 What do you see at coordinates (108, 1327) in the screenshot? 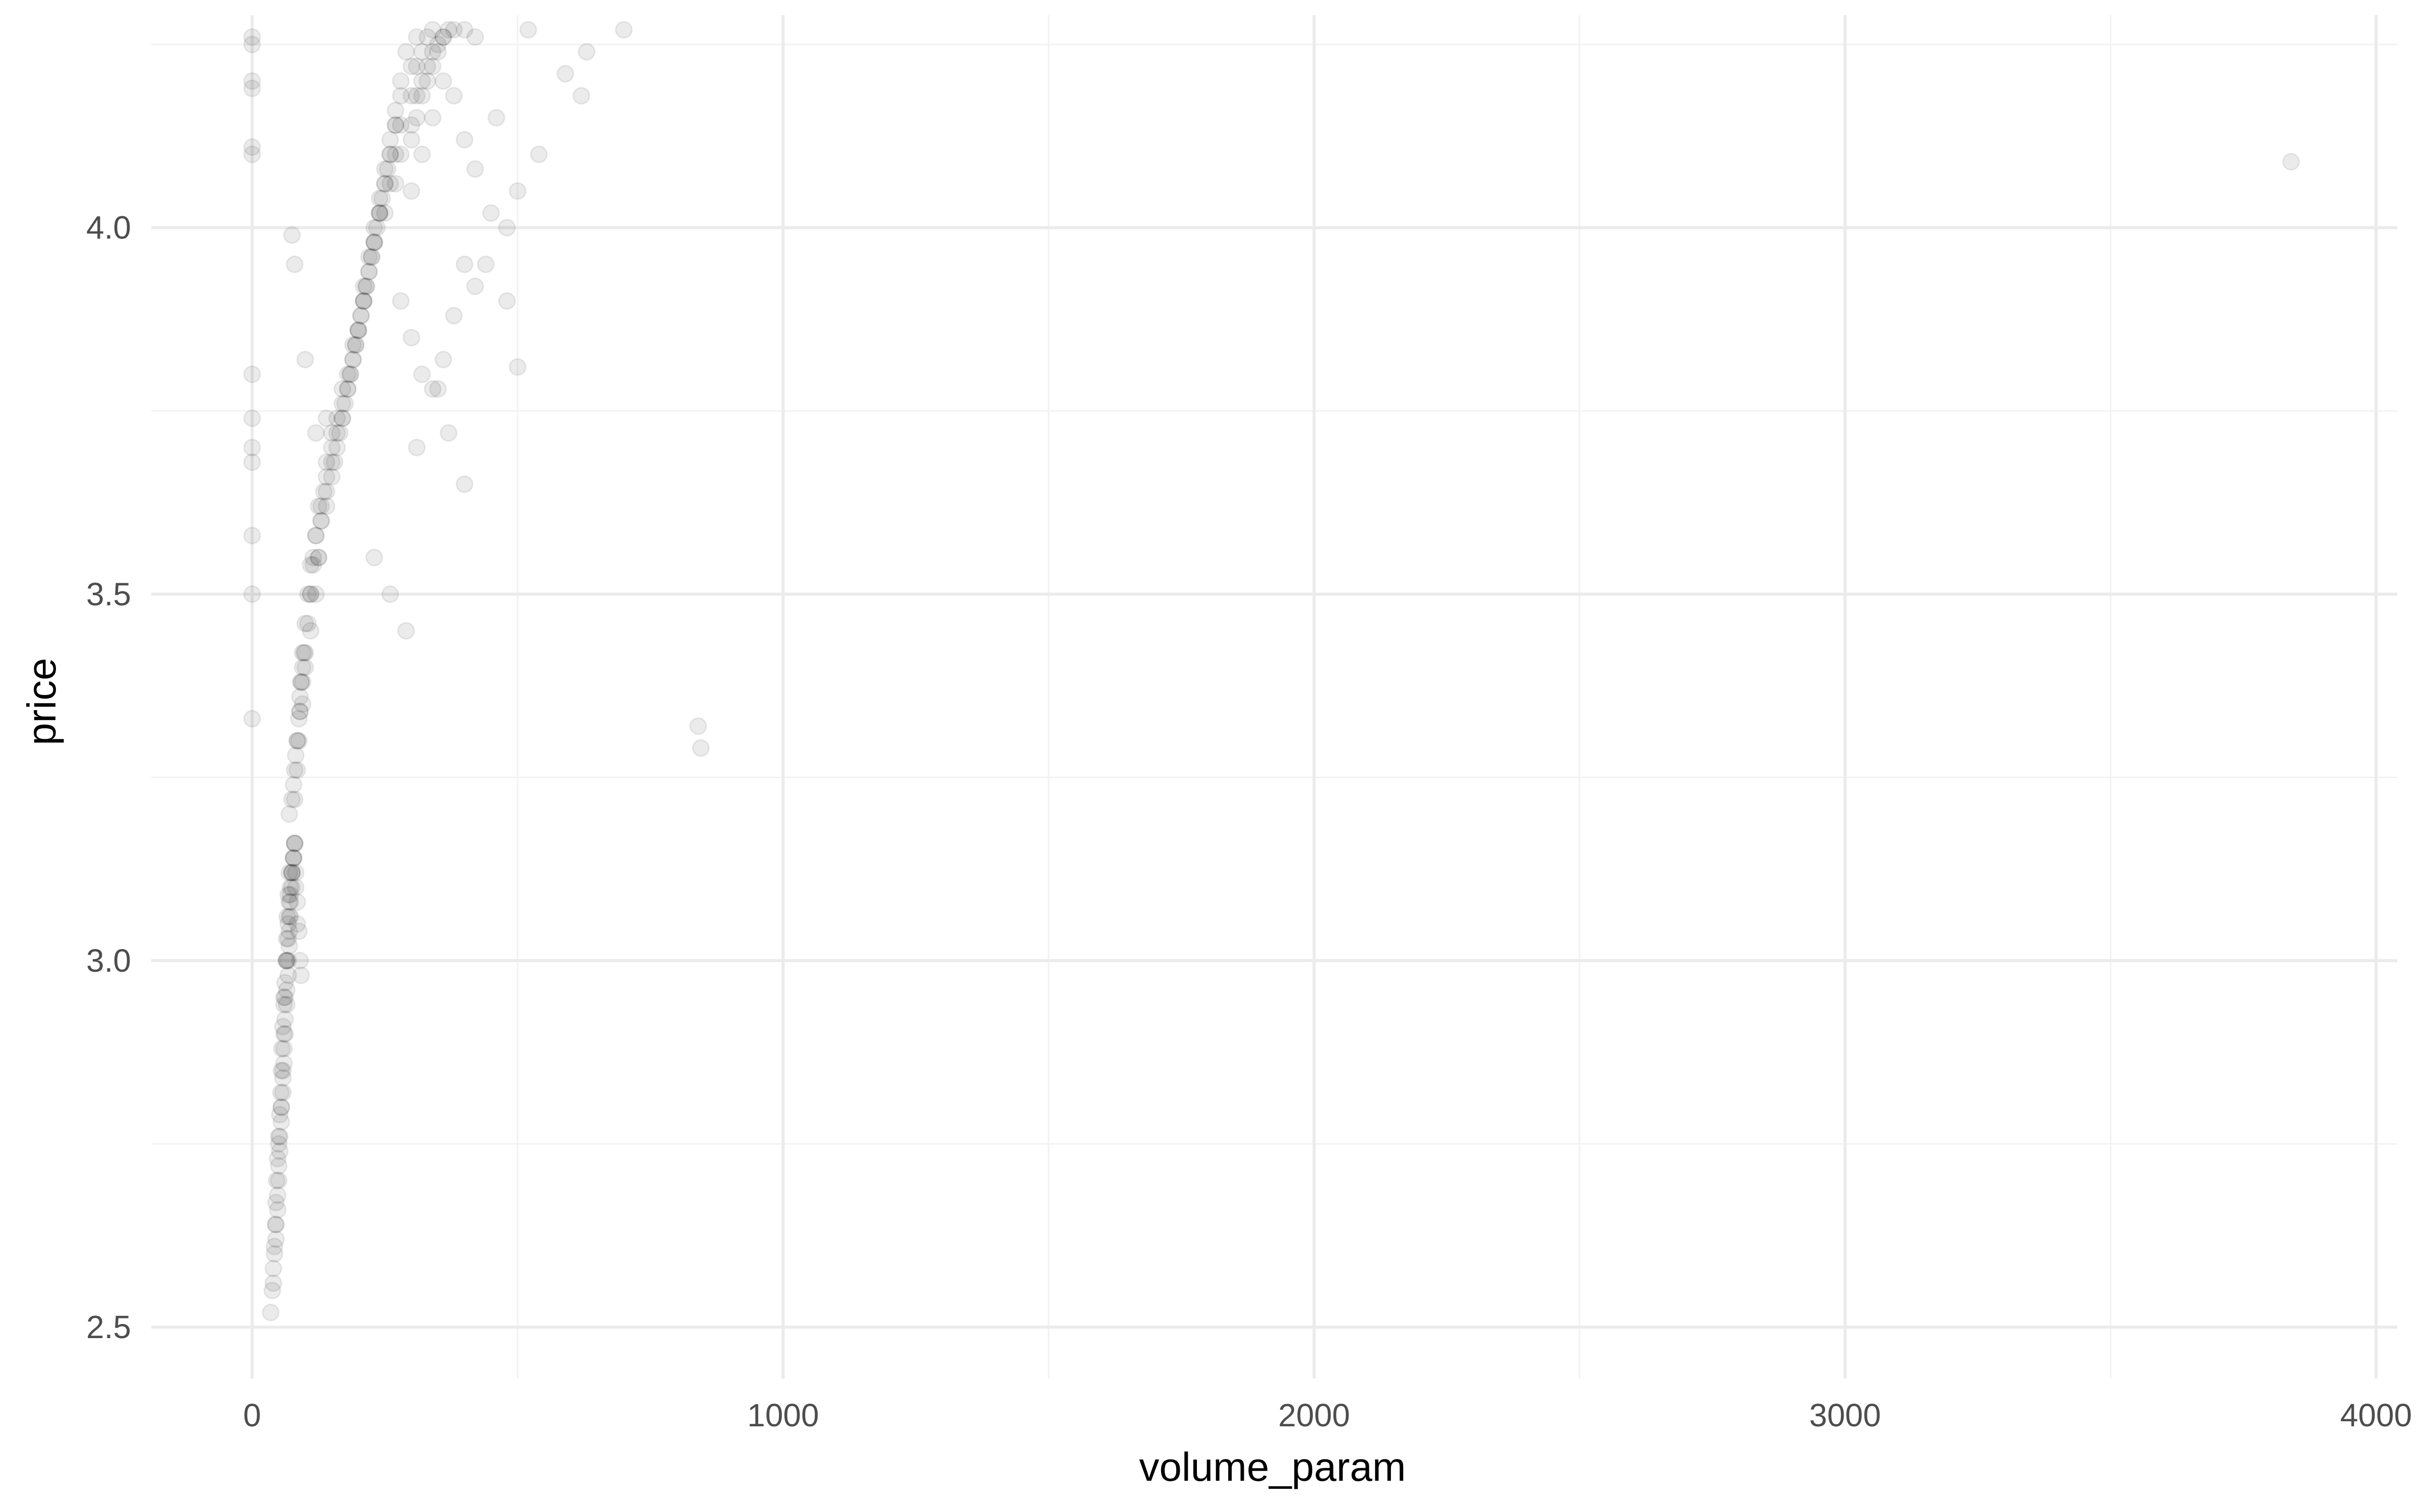
I see `y-tick-label: 2.5` at bounding box center [108, 1327].